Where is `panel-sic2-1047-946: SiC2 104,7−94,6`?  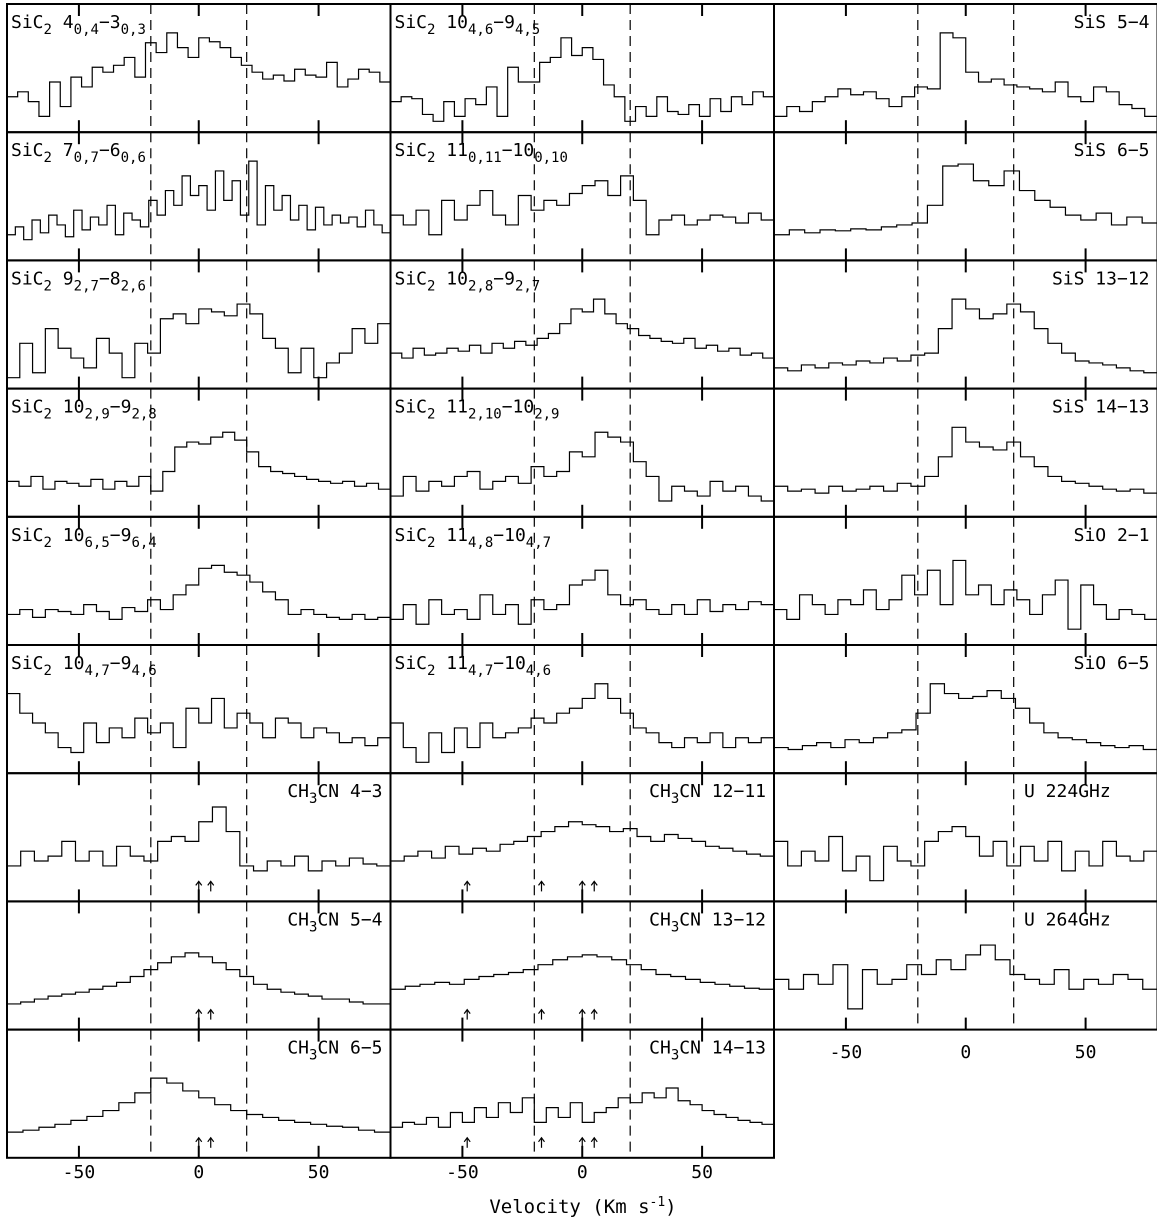 panel-sic2-1047-946: SiC2 104,7−94,6 is located at coordinates (199, 709).